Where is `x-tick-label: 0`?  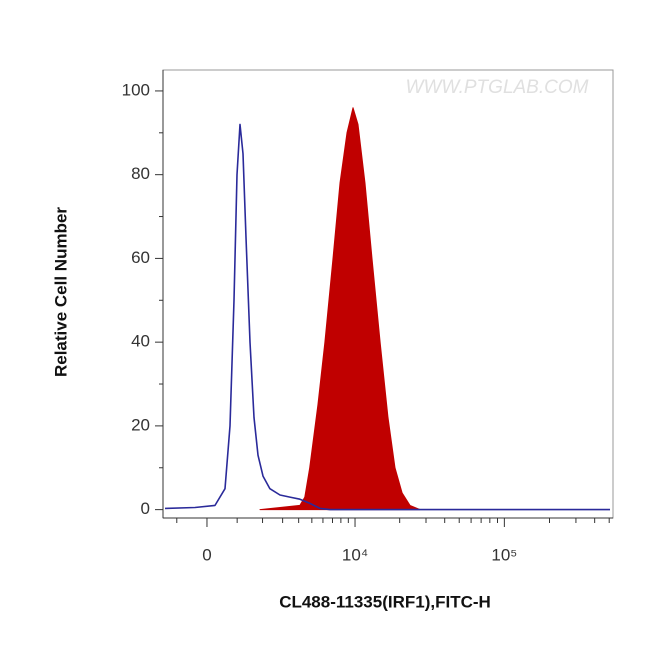 x-tick-label: 0 is located at coordinates (206, 554).